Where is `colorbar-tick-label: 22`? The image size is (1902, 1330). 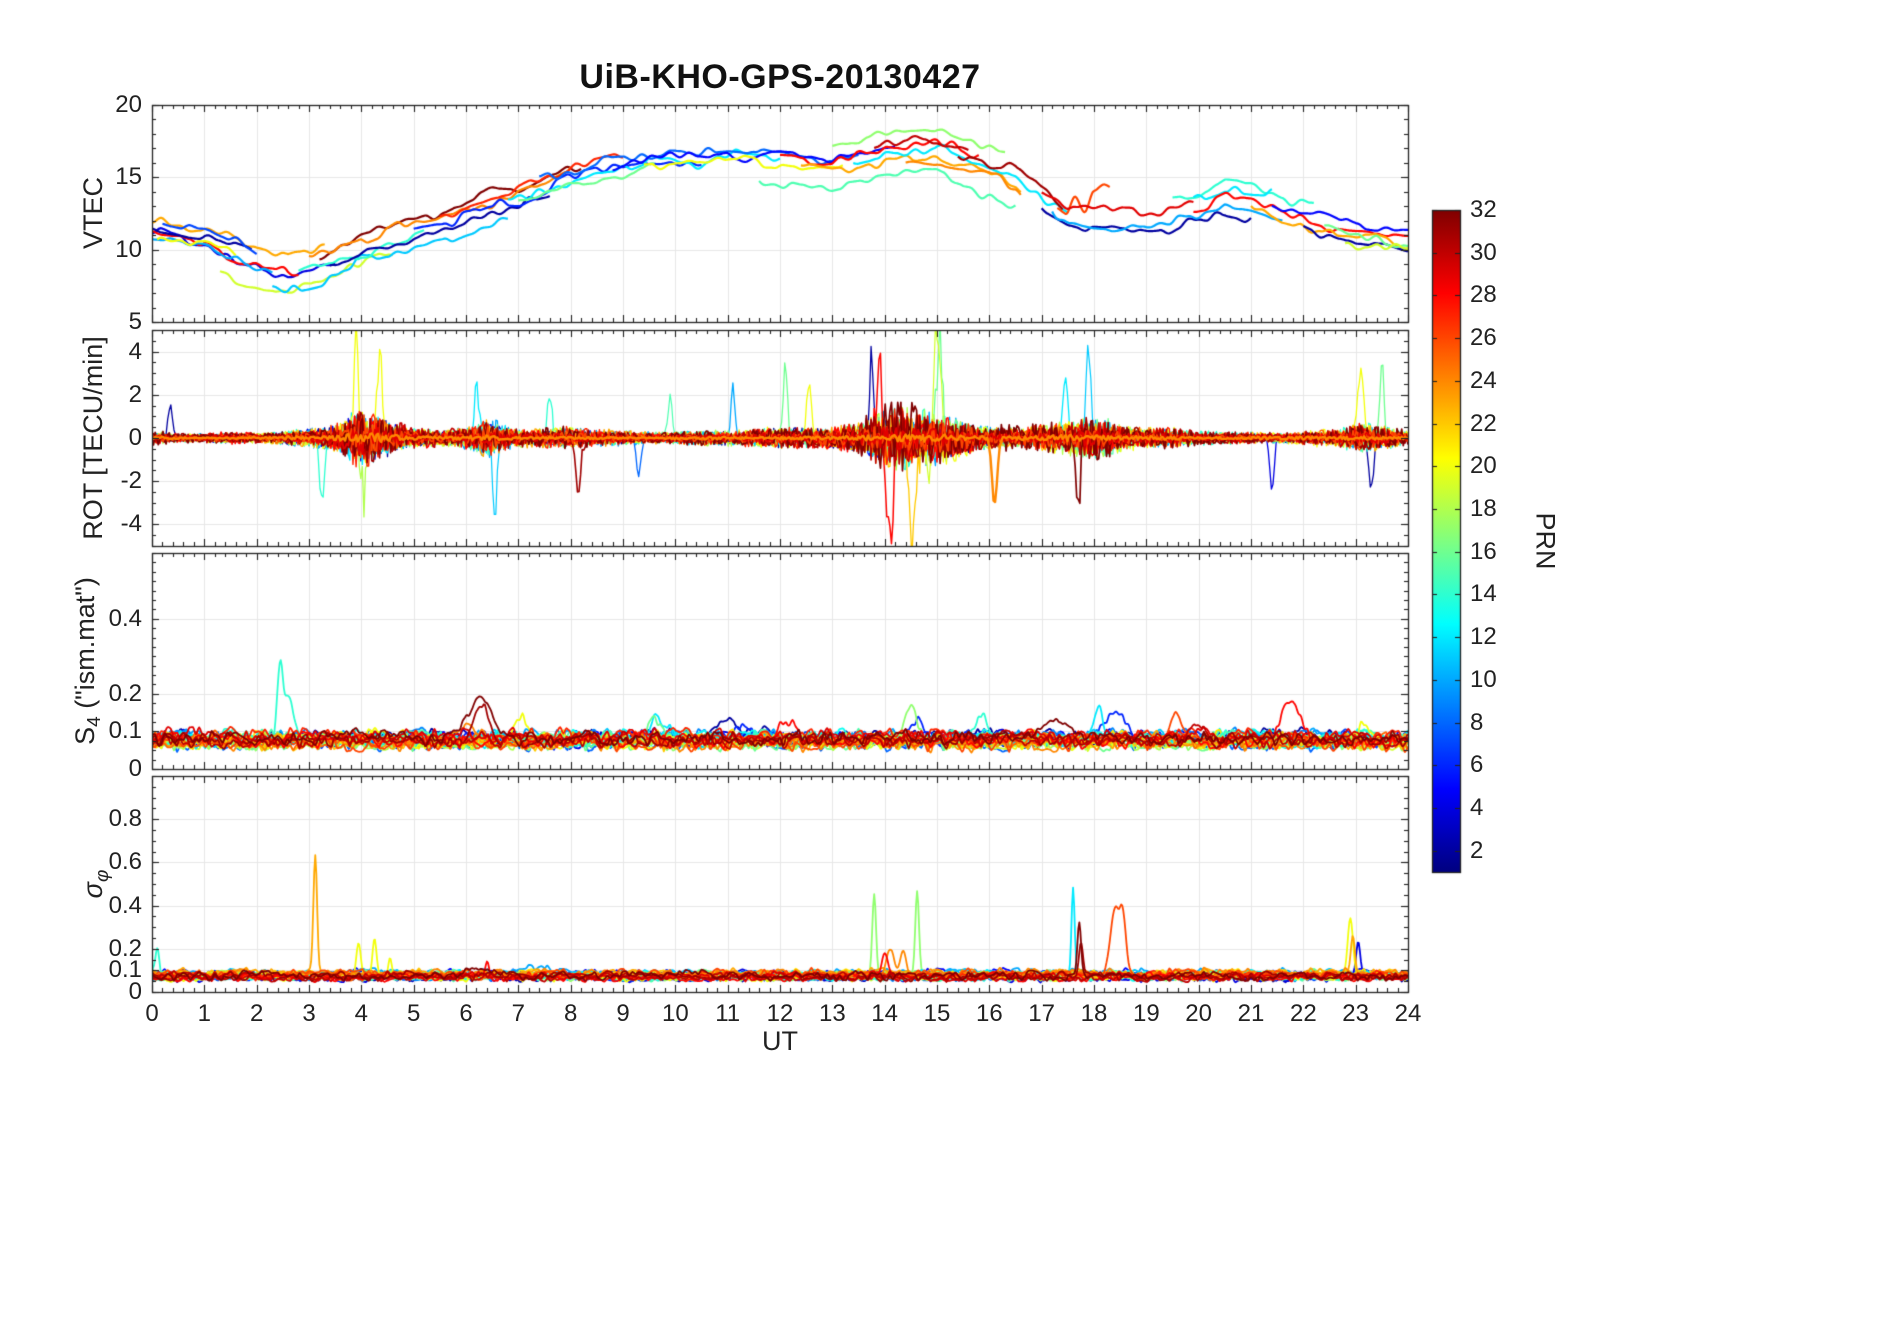 colorbar-tick-label: 22 is located at coordinates (1483, 423).